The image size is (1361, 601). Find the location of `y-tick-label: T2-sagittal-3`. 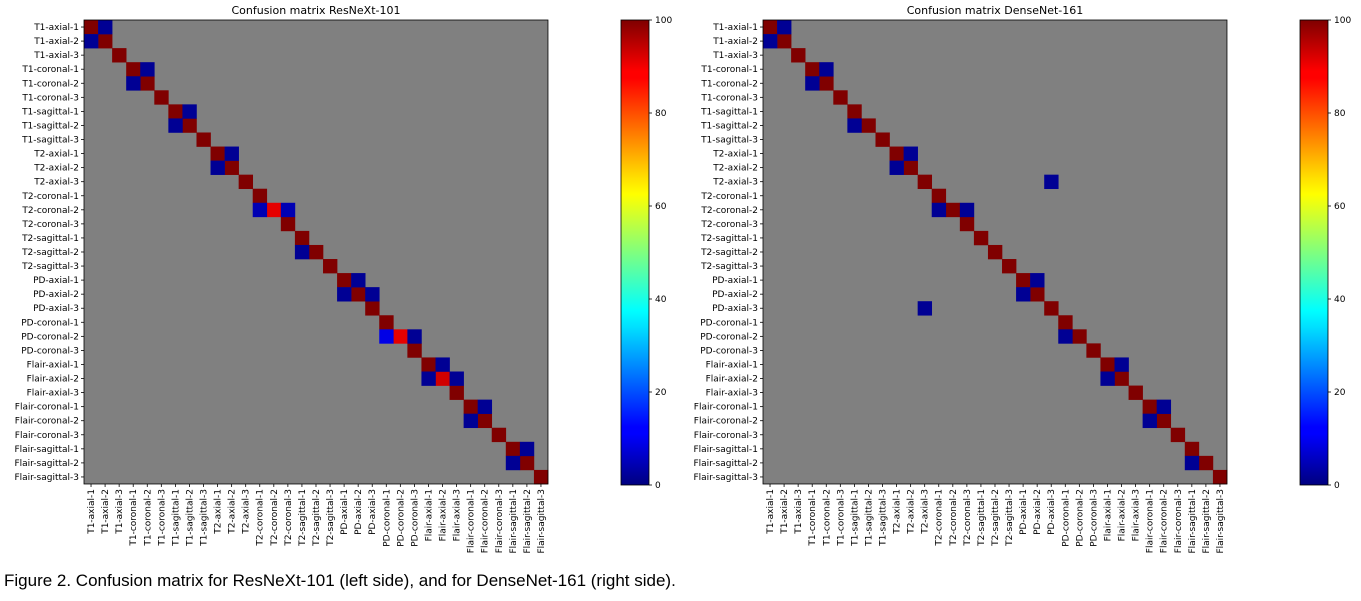

y-tick-label: T2-sagittal-3 is located at coordinates (729, 267).